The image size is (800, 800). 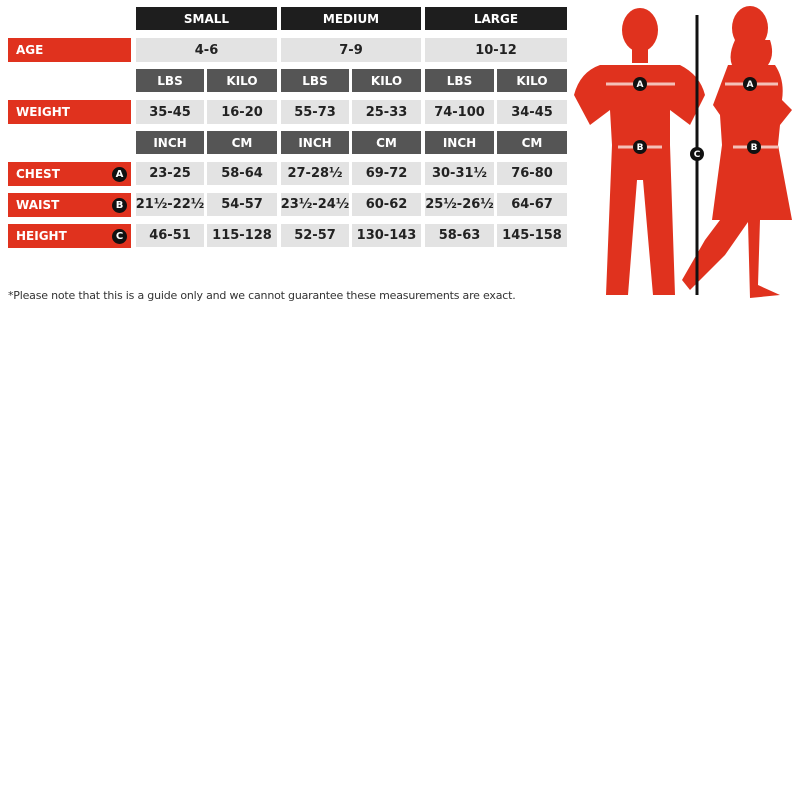 I want to click on waist-cell: 60-62, so click(x=386, y=204).